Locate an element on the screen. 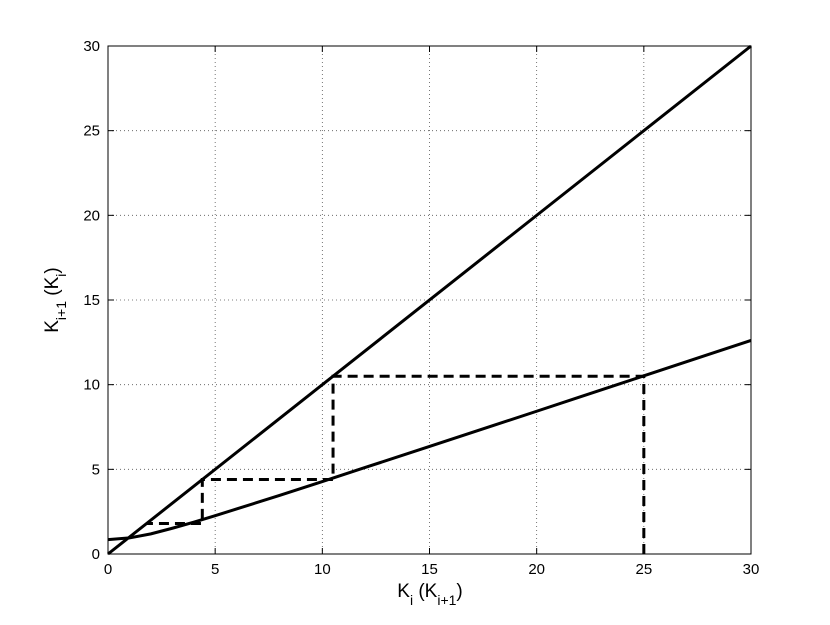 Image resolution: width=830 pixels, height=625 pixels. y-tick-label: 30 is located at coordinates (91, 46).